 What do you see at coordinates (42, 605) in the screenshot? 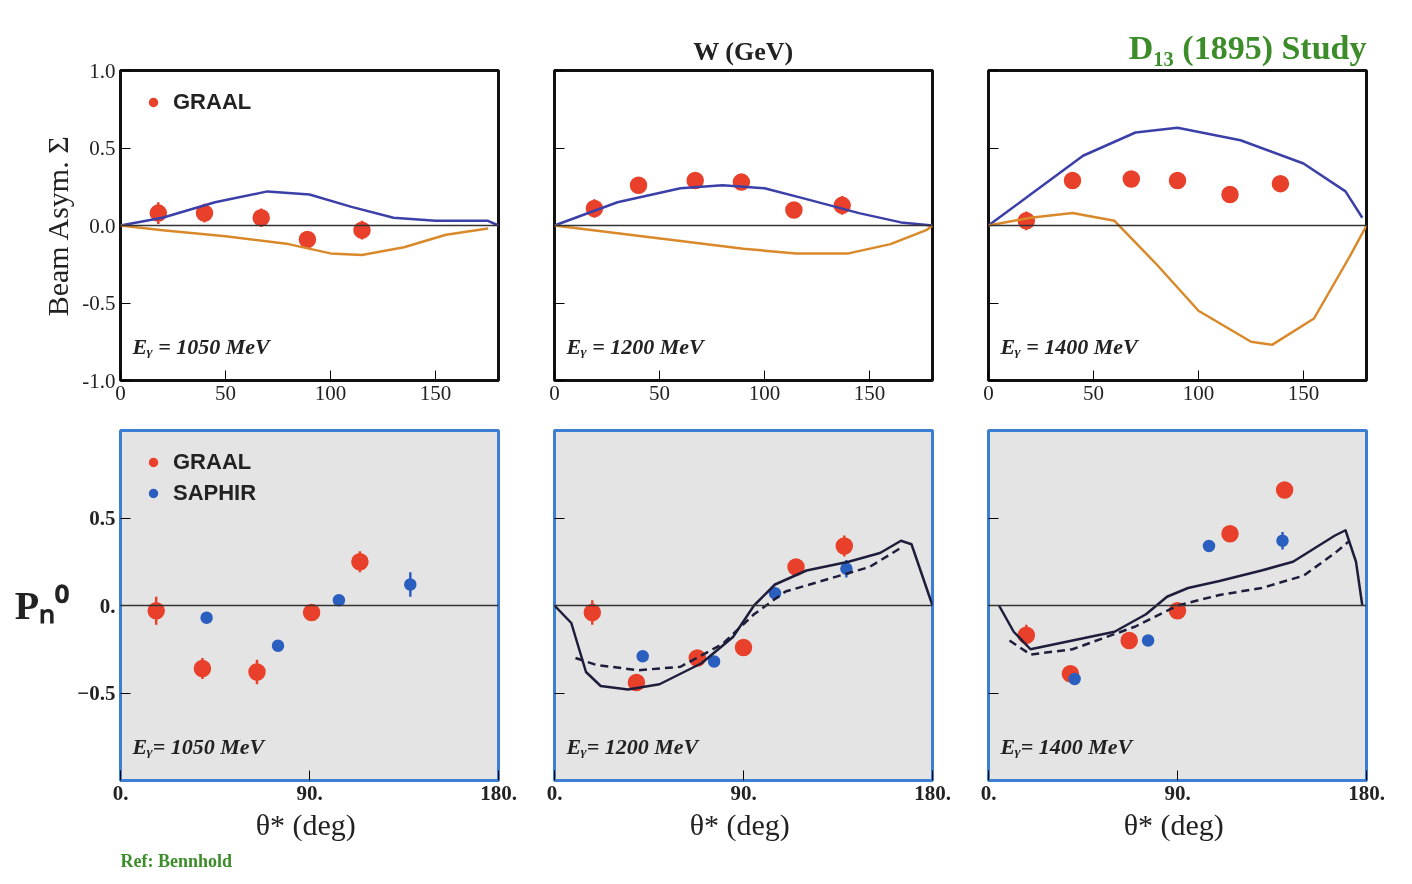
I see `y-axis-title: Pₙ⁰` at bounding box center [42, 605].